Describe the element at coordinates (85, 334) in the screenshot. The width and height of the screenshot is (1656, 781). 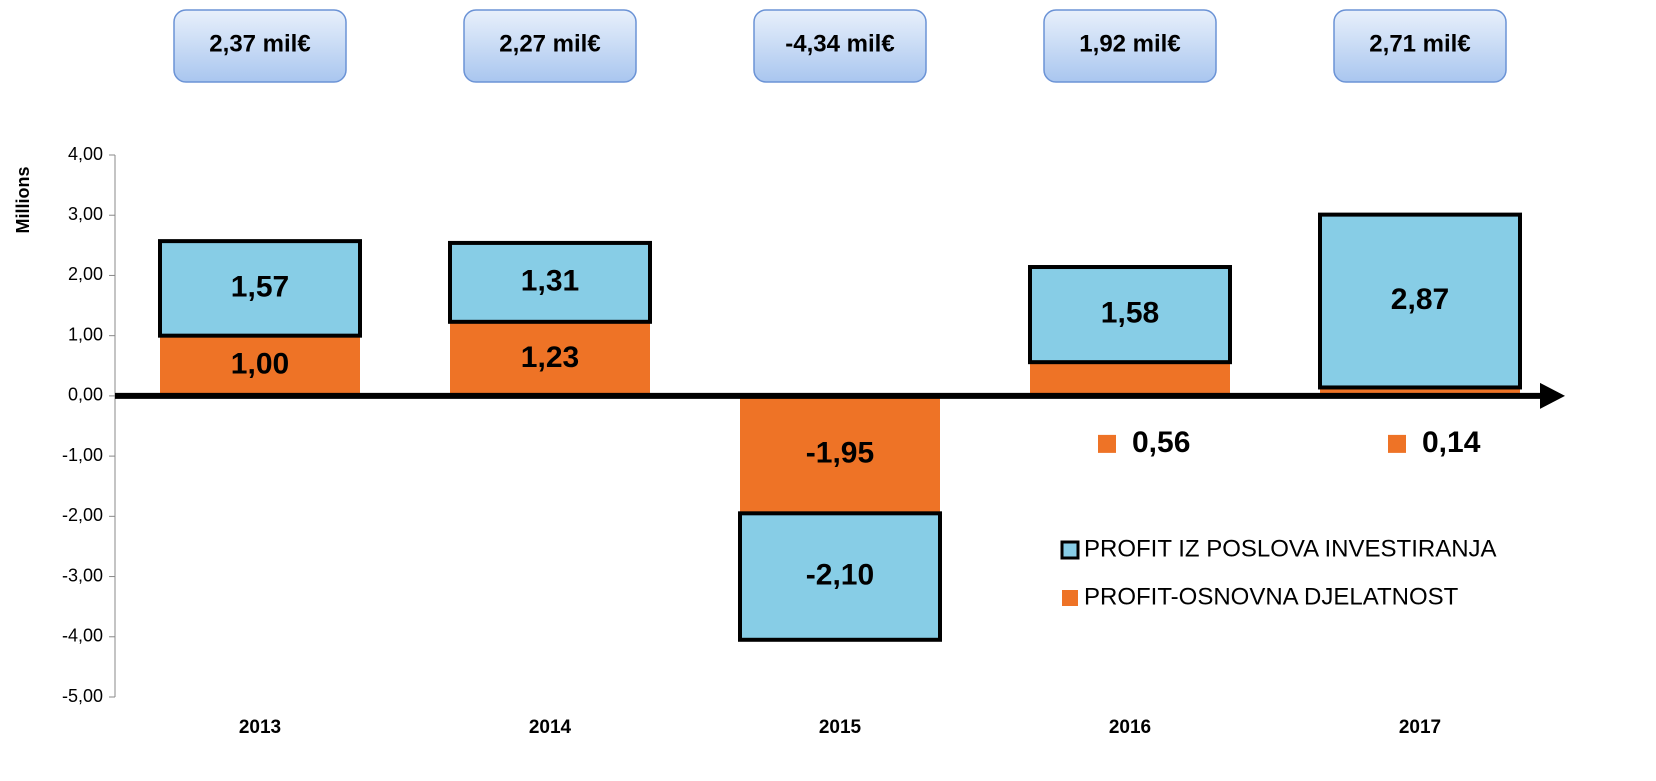
I see `y-tick-label: 1,00` at that location.